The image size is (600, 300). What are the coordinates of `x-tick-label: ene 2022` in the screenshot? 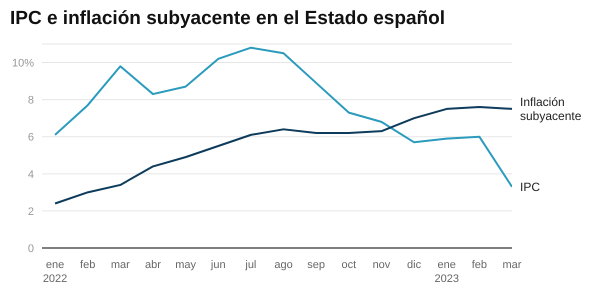 It's located at (55, 272).